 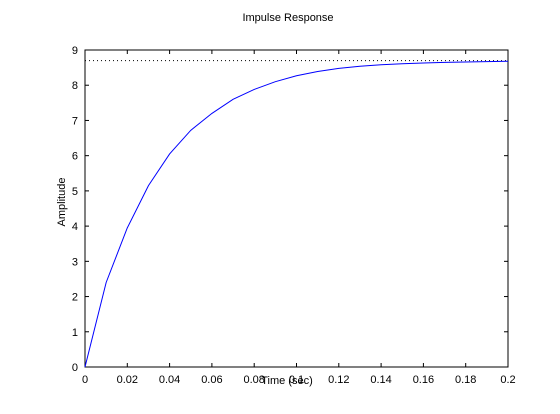 I want to click on chart-title: Impulse Response, so click(x=287, y=18).